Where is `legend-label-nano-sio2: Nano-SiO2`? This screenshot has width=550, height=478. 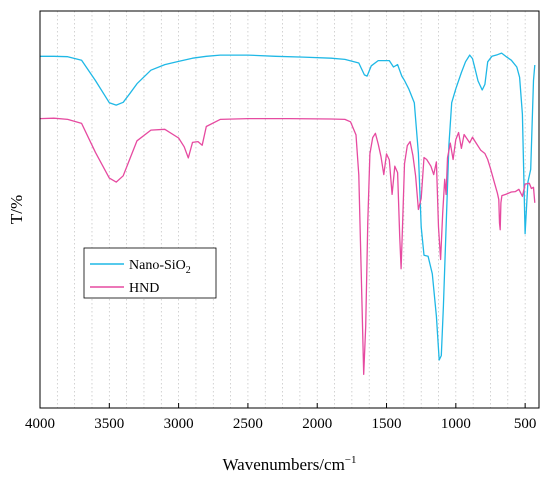 legend-label-nano-sio2: Nano-SiO2 is located at coordinates (160, 267).